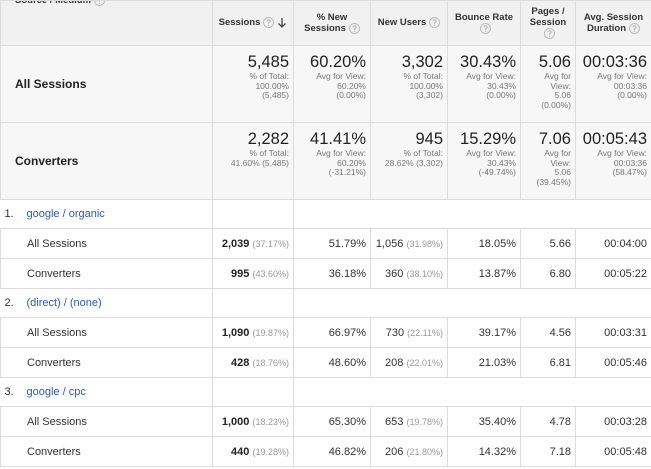  Describe the element at coordinates (395, 332) in the screenshot. I see `cell-value: 730` at that location.